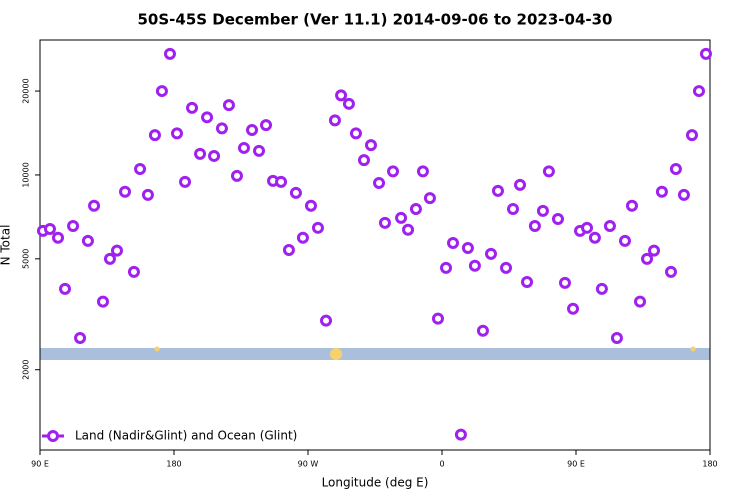 Image resolution: width=750 pixels, height=500 pixels. Describe the element at coordinates (26, 174) in the screenshot. I see `y-tick-label: 10000` at that location.